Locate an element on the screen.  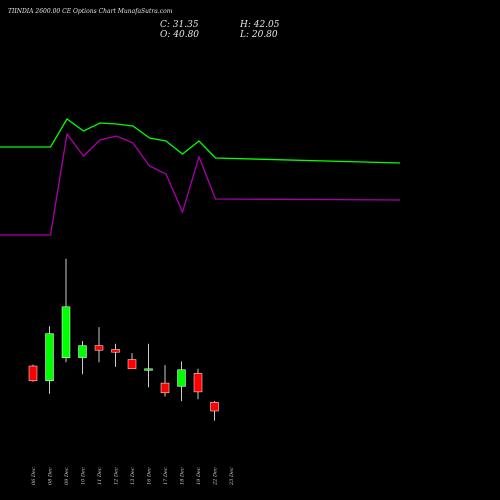
x-tick-label: 06 Dec is located at coordinates (34, 476).